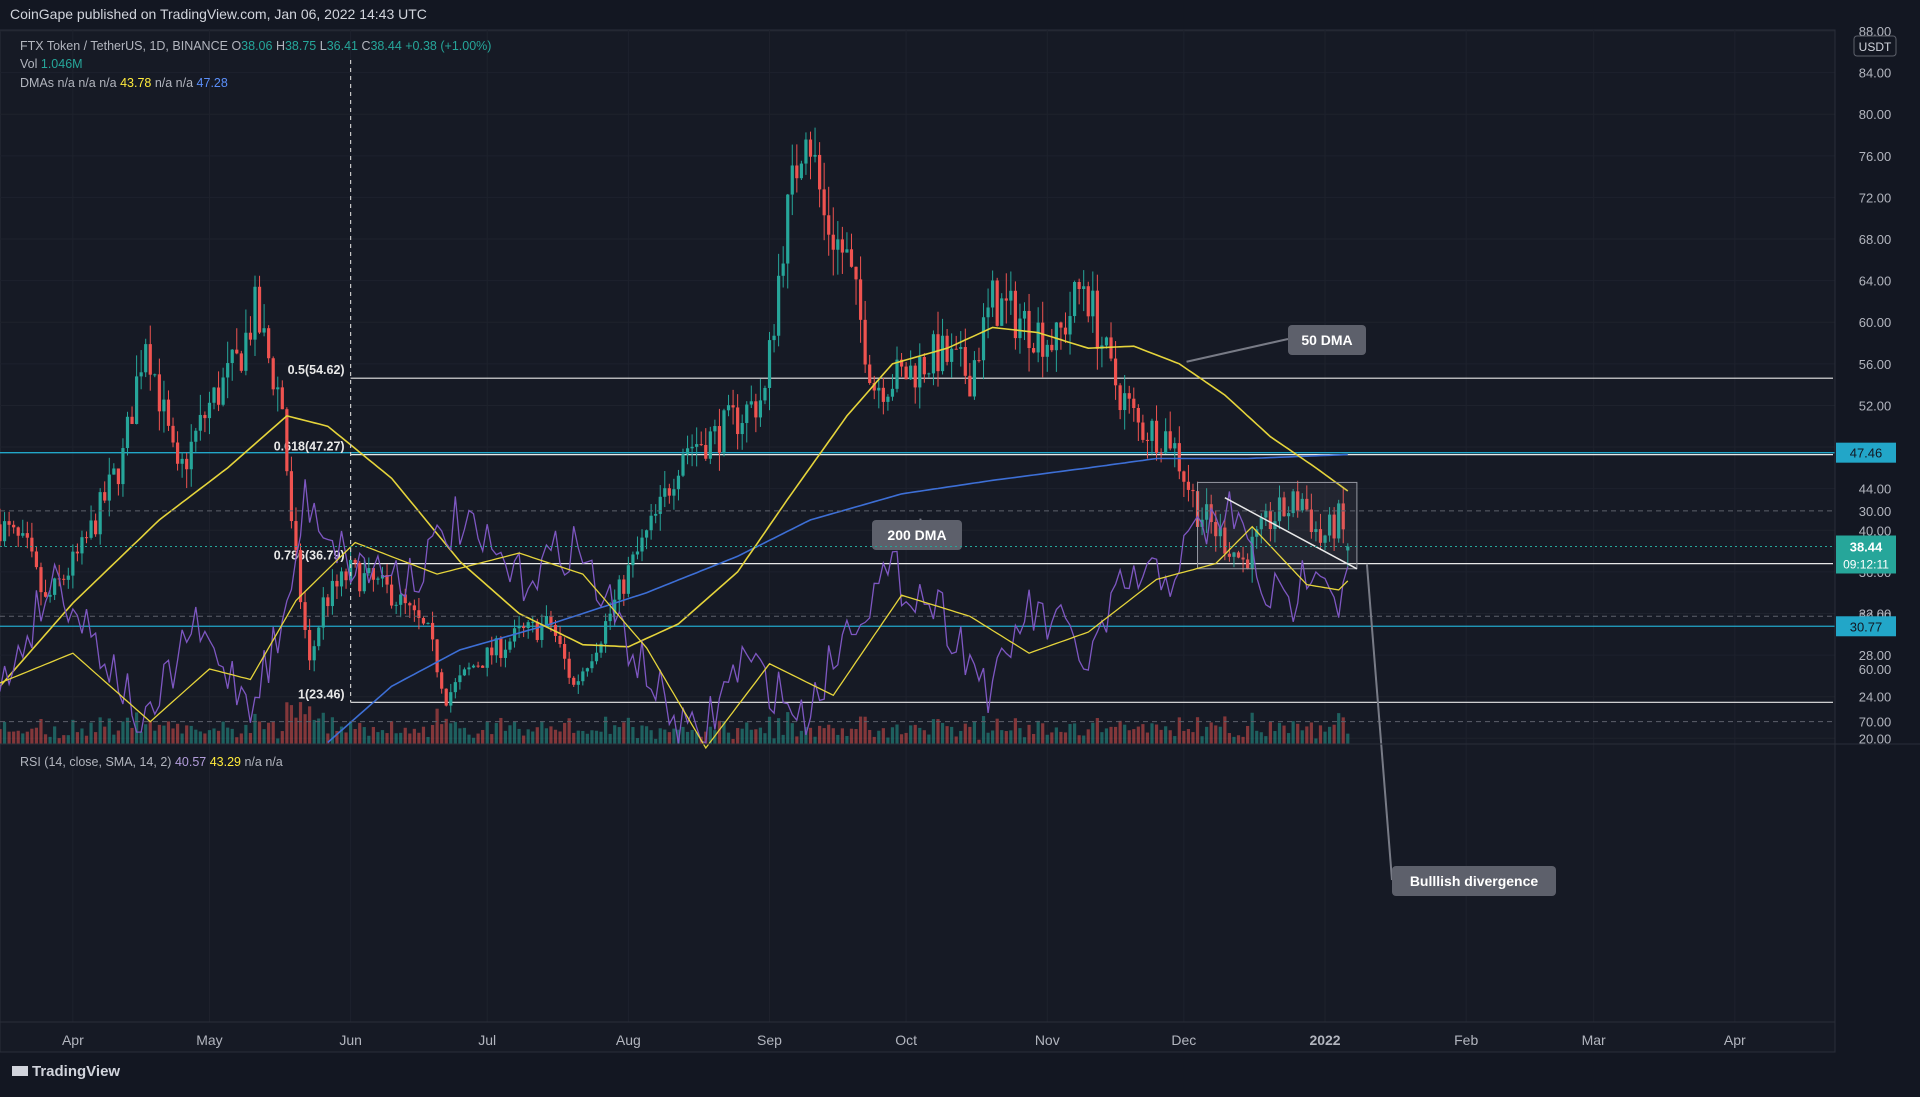 The width and height of the screenshot is (1920, 1097). I want to click on currency-badge, so click(1875, 46).